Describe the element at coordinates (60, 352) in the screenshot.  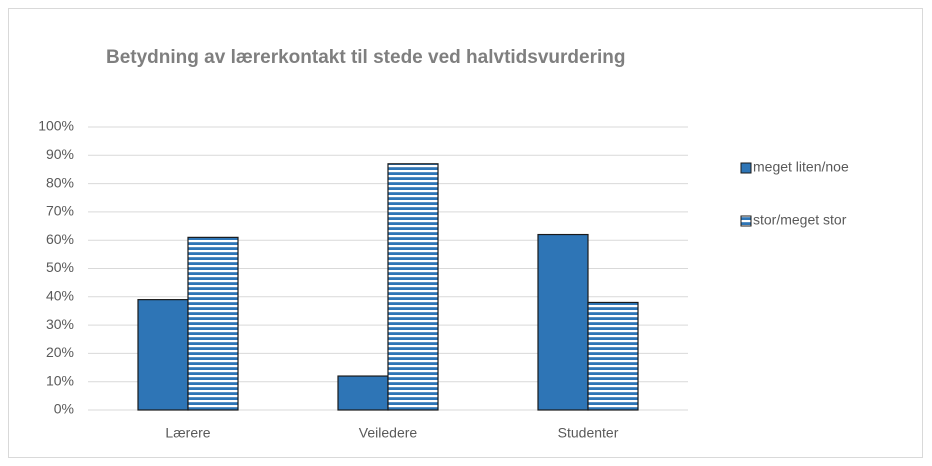
I see `y-tick-label: 20%` at that location.